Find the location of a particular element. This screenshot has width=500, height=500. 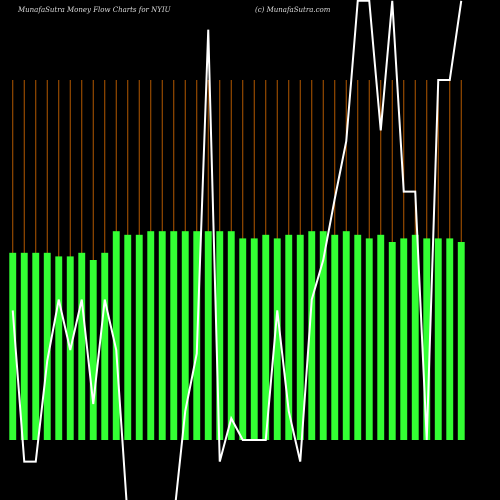

chart-title: MunafaSutra Money Flow Charts for NYIU is located at coordinates (94, 10).